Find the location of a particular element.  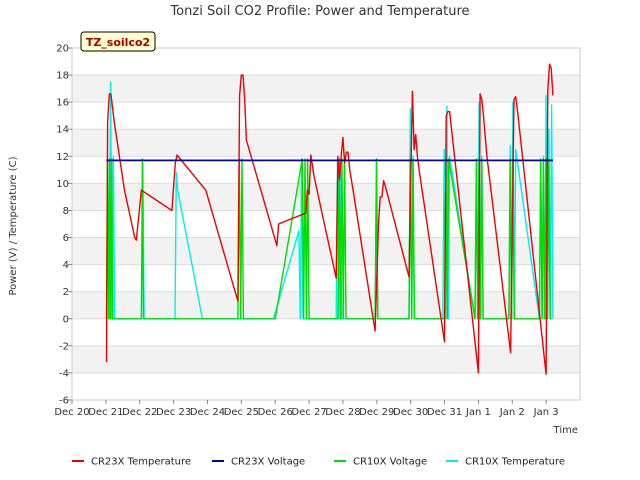

x-tick-label-14: Jan 3 is located at coordinates (546, 412).